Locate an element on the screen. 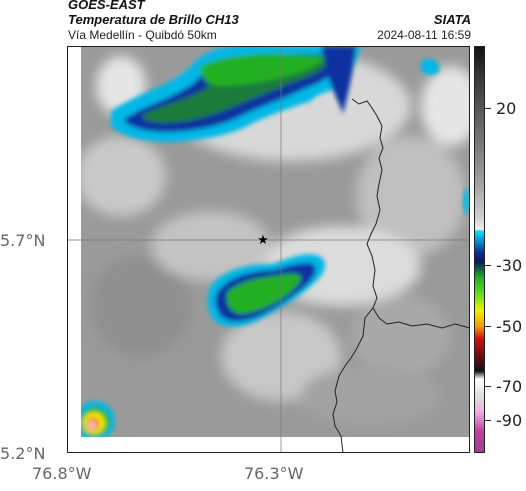 Image resolution: width=526 pixels, height=491 pixels. cb-label-neg50: -50 is located at coordinates (509, 326).